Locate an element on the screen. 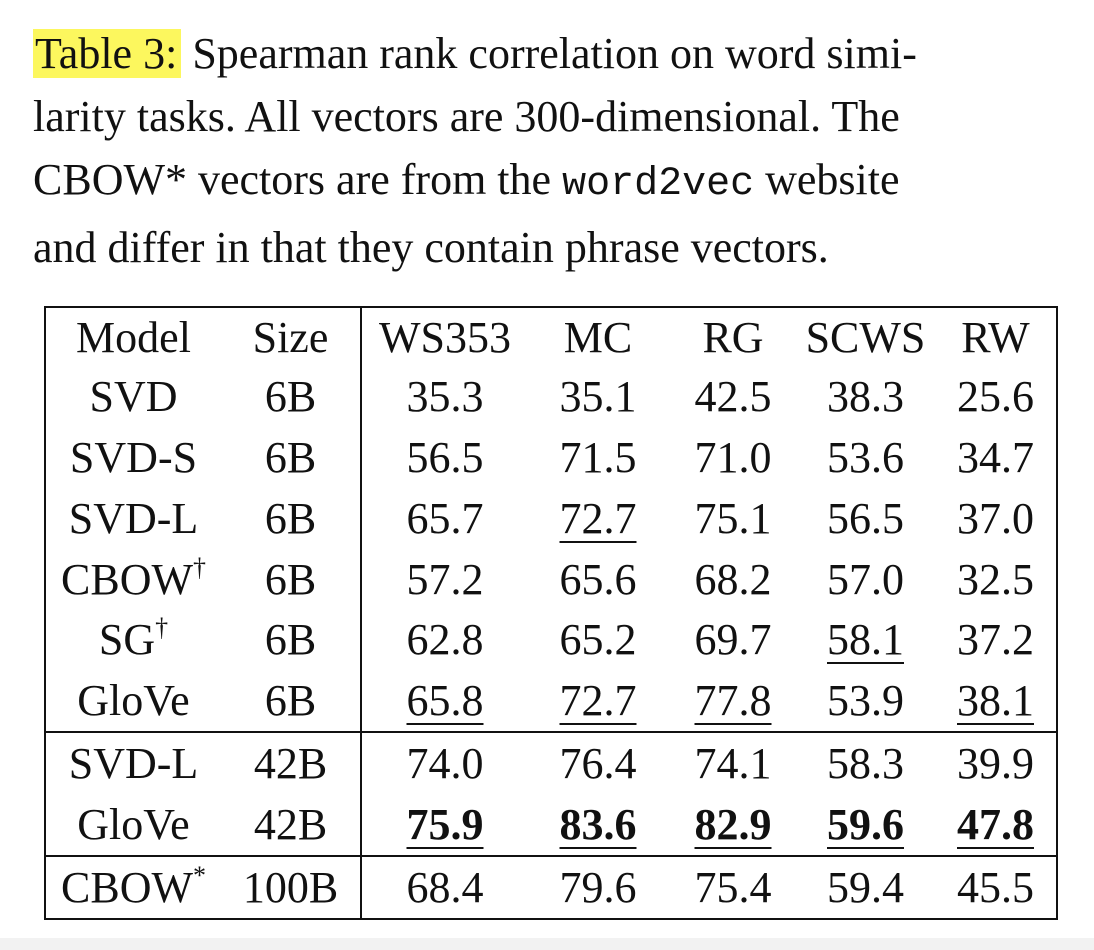  score-cell-rg: 68.2 is located at coordinates (733, 579).